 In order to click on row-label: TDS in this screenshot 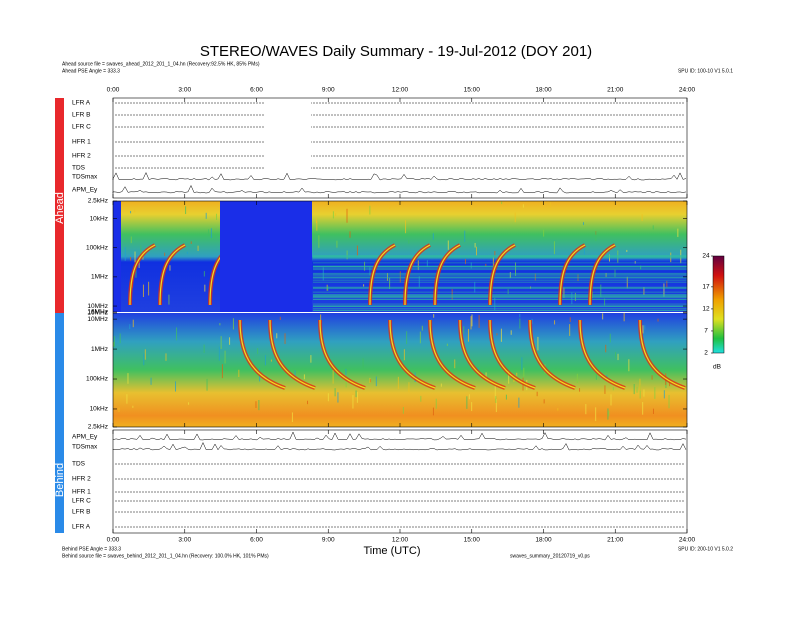, I will do `click(79, 464)`.